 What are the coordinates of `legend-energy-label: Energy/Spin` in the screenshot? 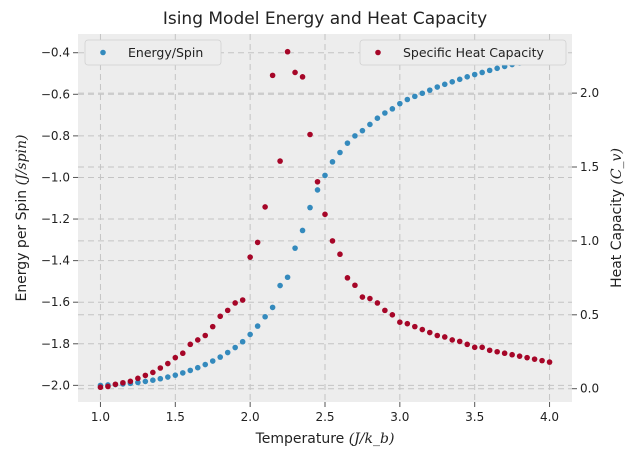 It's located at (165, 52).